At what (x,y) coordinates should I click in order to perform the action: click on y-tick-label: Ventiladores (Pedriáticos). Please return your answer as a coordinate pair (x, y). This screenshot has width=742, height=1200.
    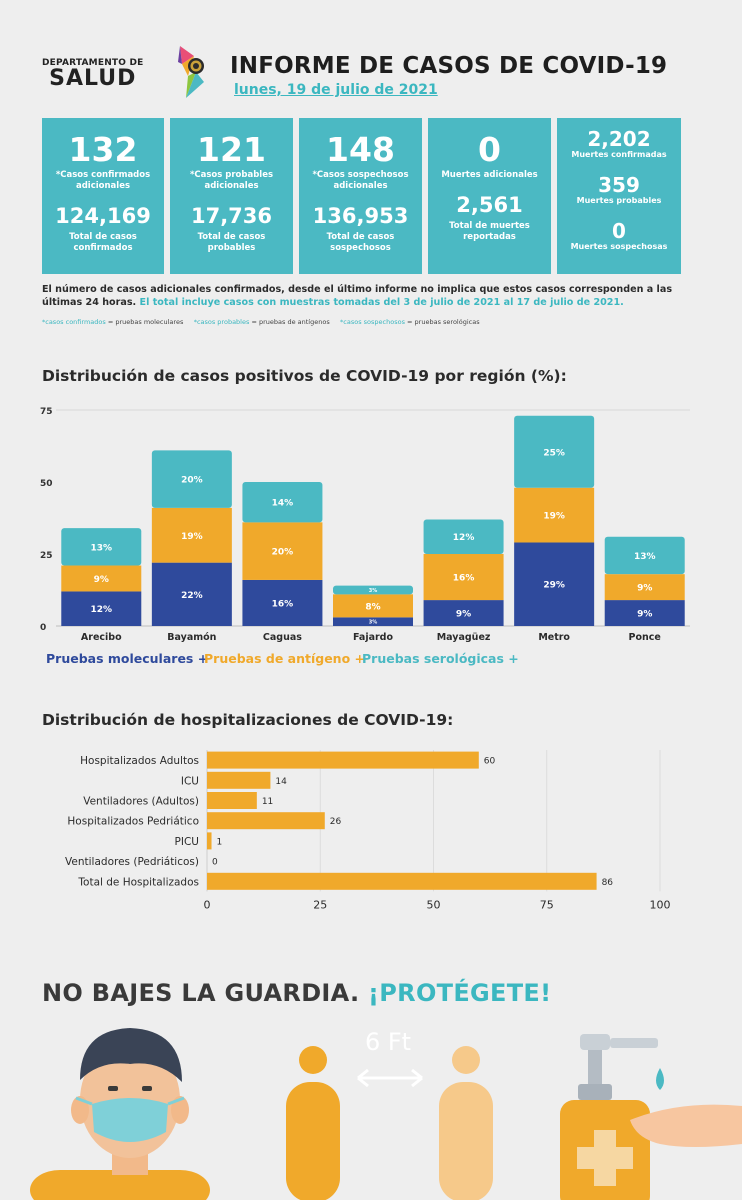
    Looking at the image, I should click on (132, 862).